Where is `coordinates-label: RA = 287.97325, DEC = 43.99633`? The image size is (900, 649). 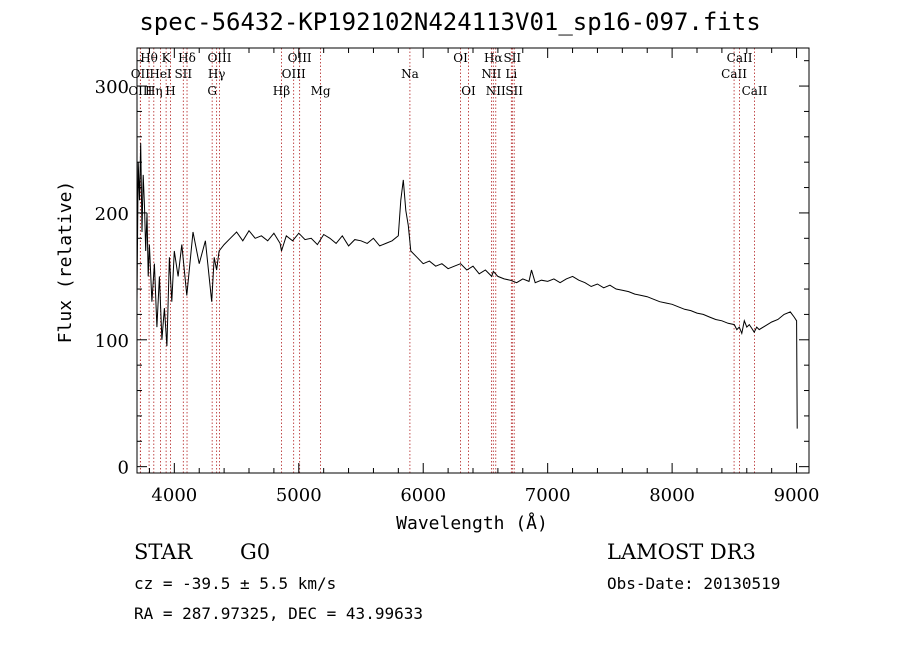 coordinates-label: RA = 287.97325, DEC = 43.99633 is located at coordinates (278, 613).